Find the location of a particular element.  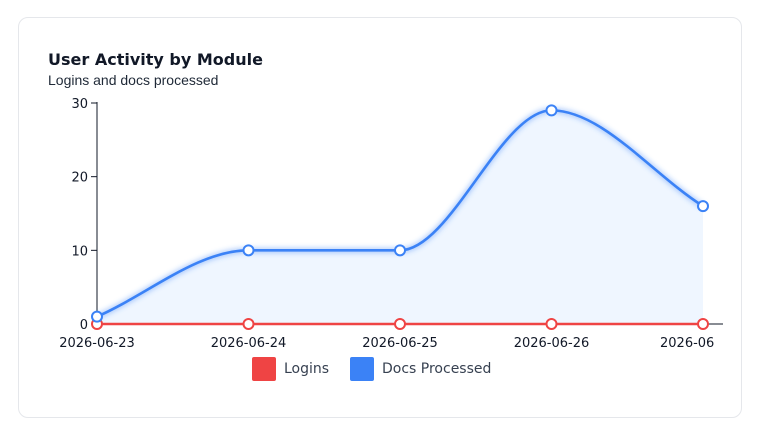

chart-title: User Activity by Module is located at coordinates (155, 59).